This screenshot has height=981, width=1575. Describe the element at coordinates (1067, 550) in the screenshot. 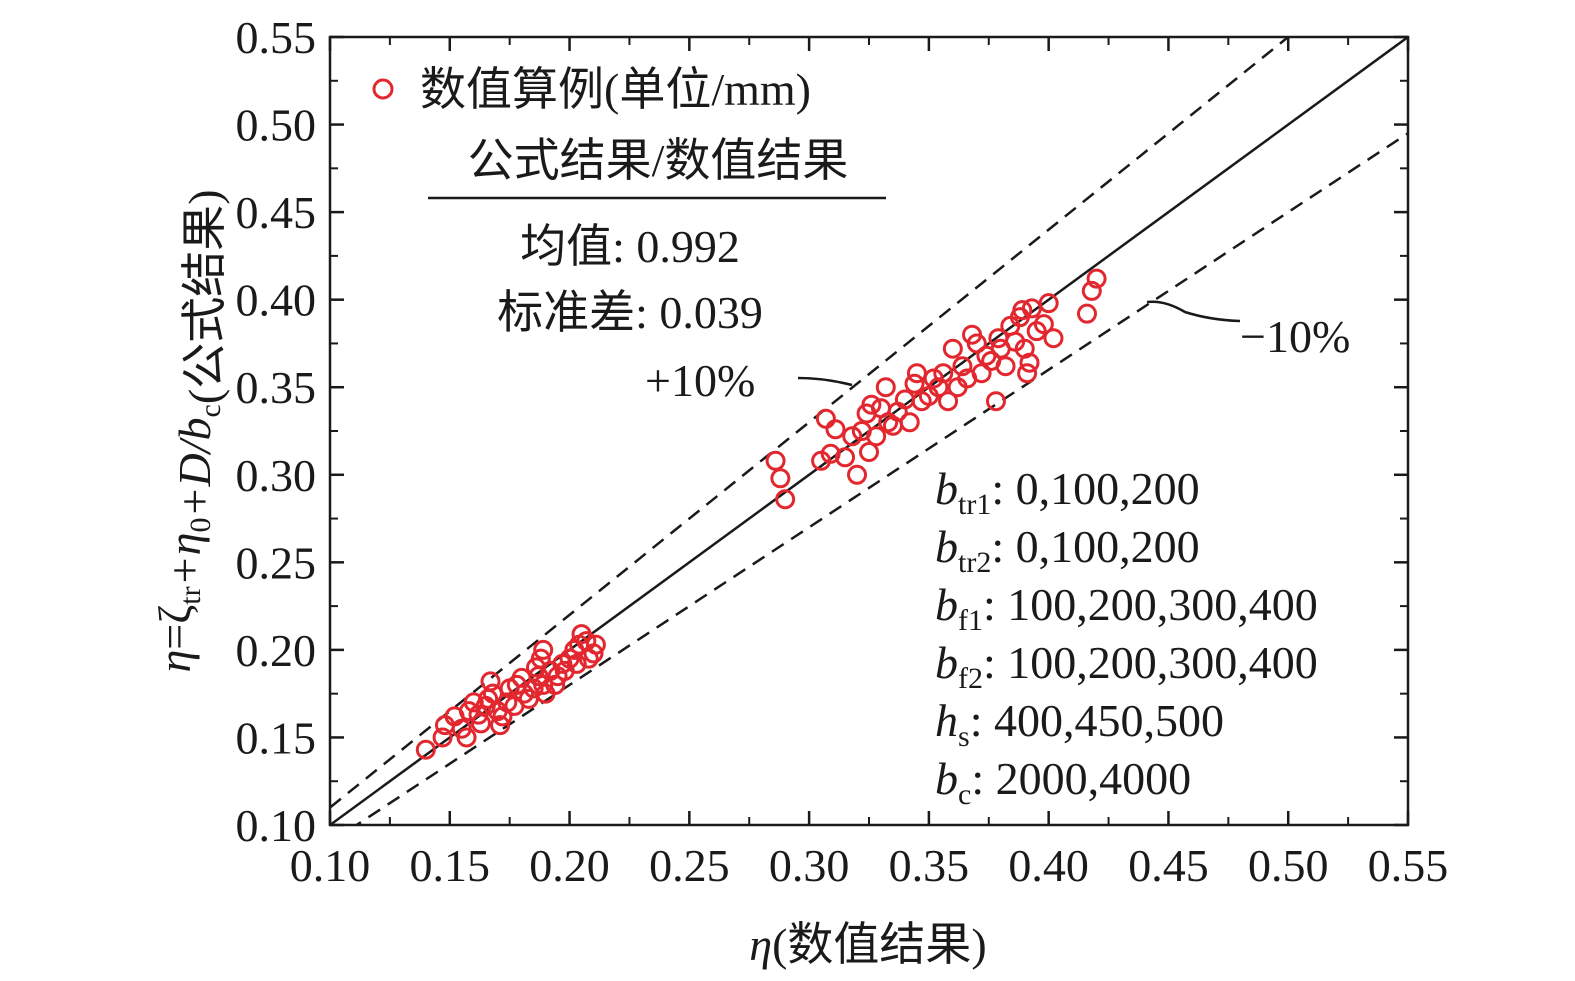

I see `parameter-line: btr2: 0,100,200` at that location.